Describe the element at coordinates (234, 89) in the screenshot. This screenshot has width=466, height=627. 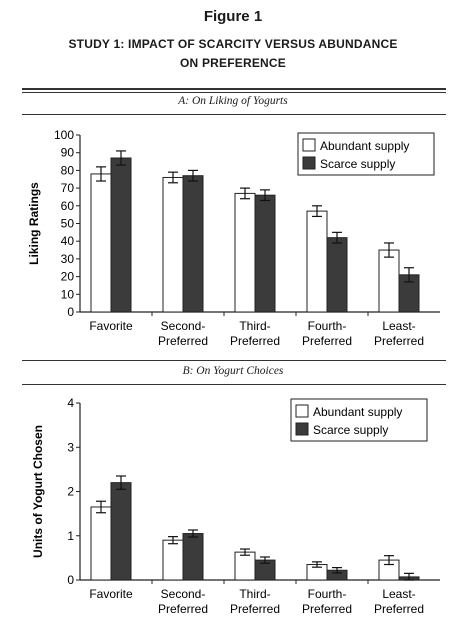
I see `panel-a-top-rule-thick` at that location.